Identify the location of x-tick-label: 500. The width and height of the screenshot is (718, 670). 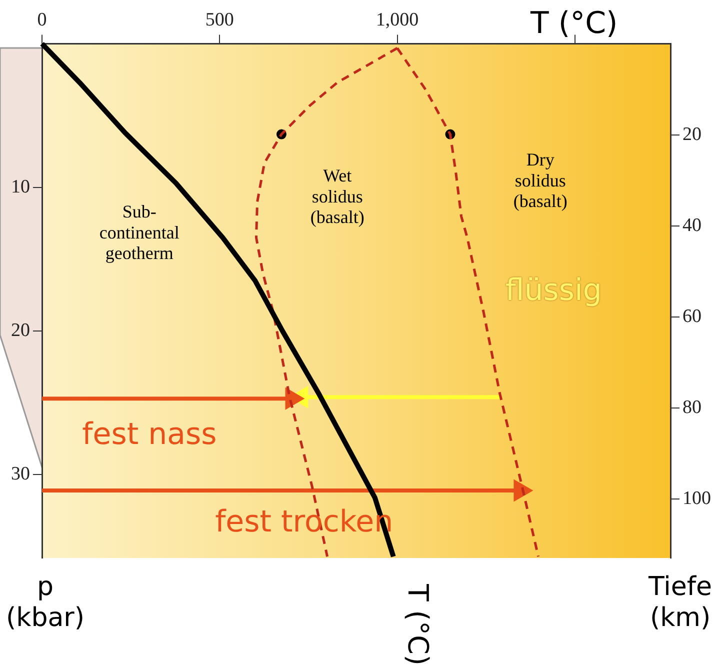
(219, 19).